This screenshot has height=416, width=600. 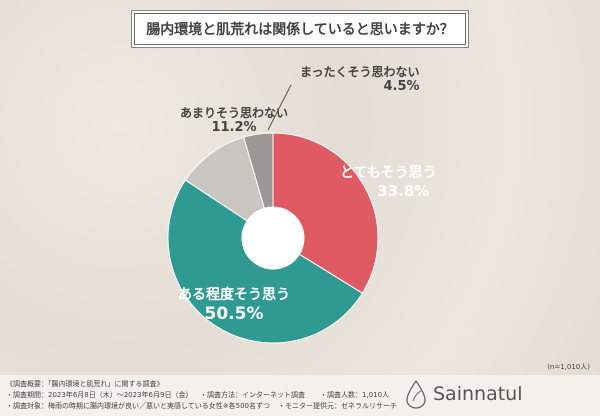 What do you see at coordinates (401, 87) in the screenshot?
I see `value-label: 4.5%` at bounding box center [401, 87].